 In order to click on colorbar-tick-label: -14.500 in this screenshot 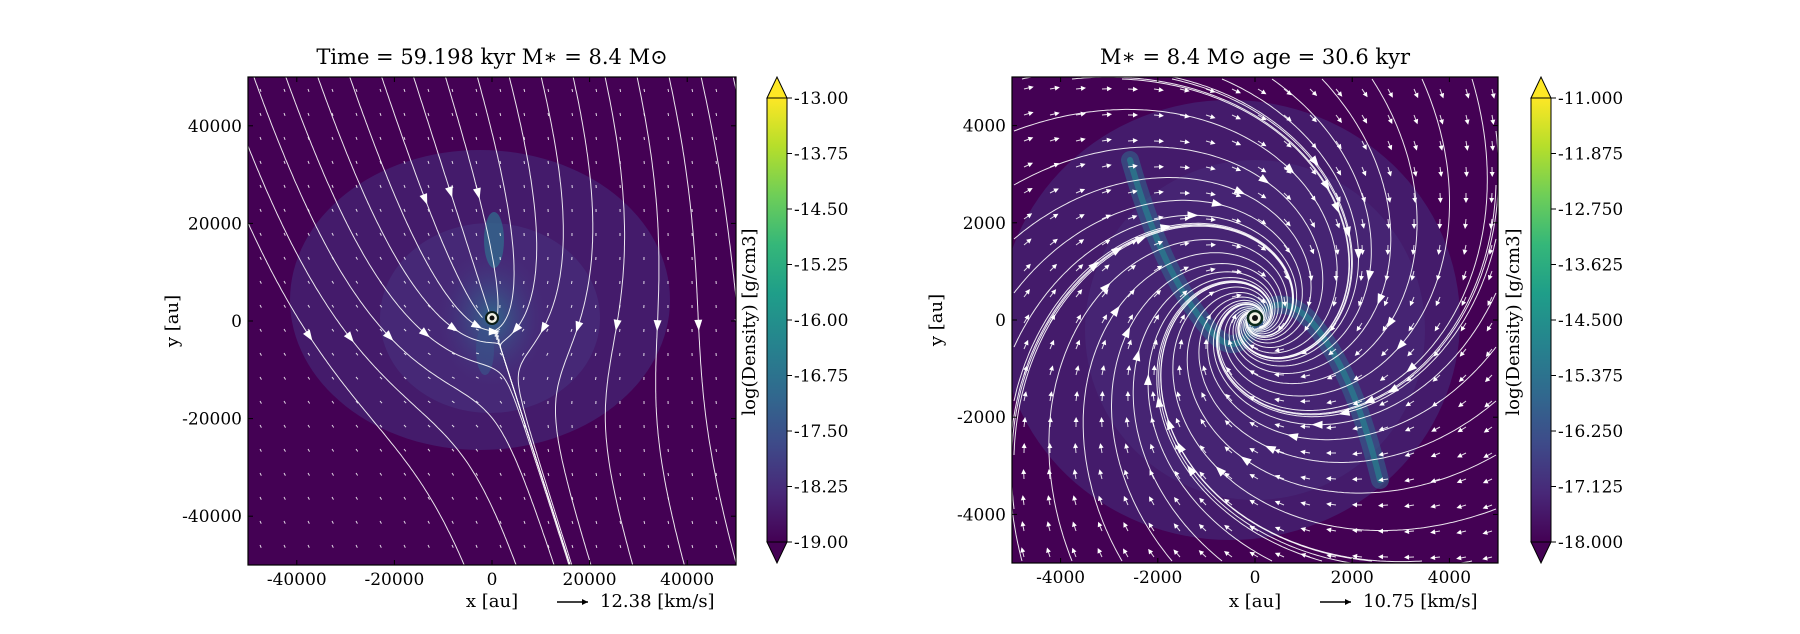, I will do `click(1590, 321)`.